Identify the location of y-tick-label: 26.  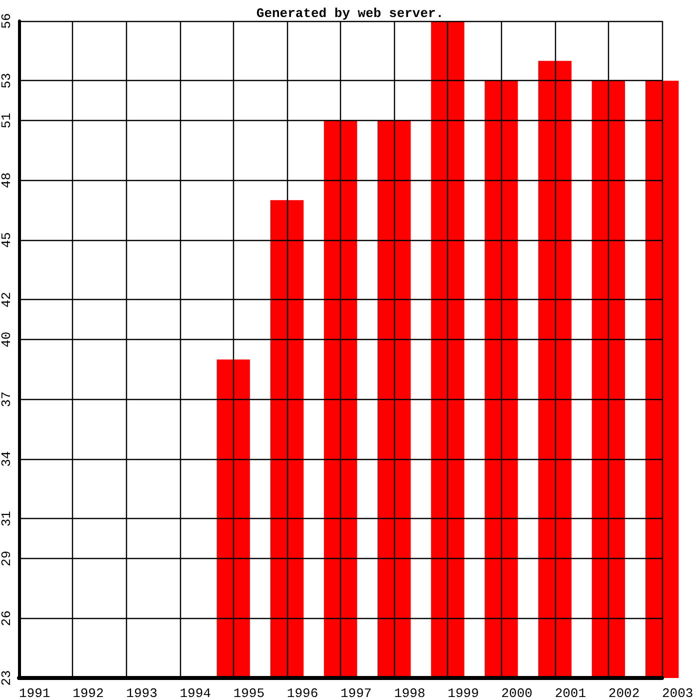
(7, 618).